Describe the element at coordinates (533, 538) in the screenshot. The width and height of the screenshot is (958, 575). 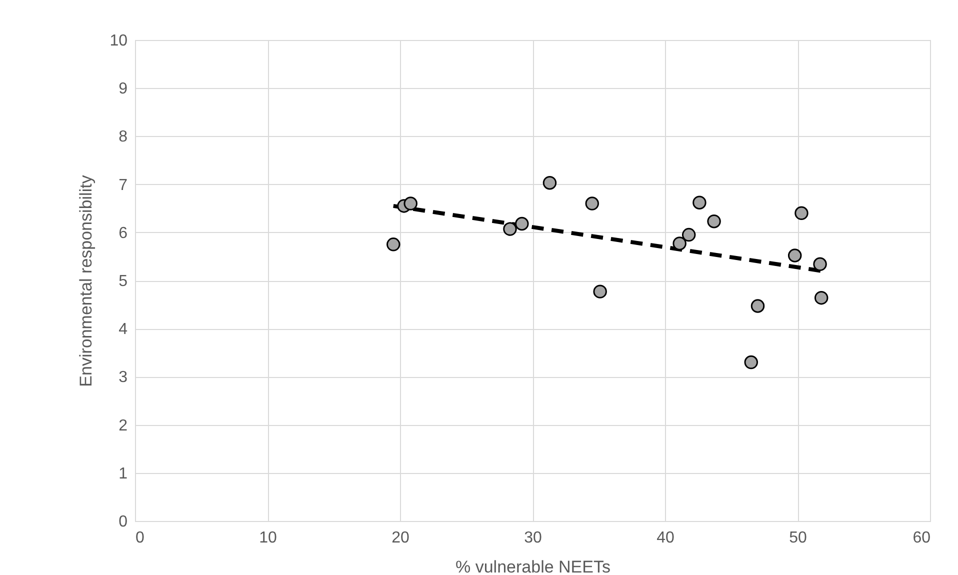
I see `x-tick-label: 30` at that location.